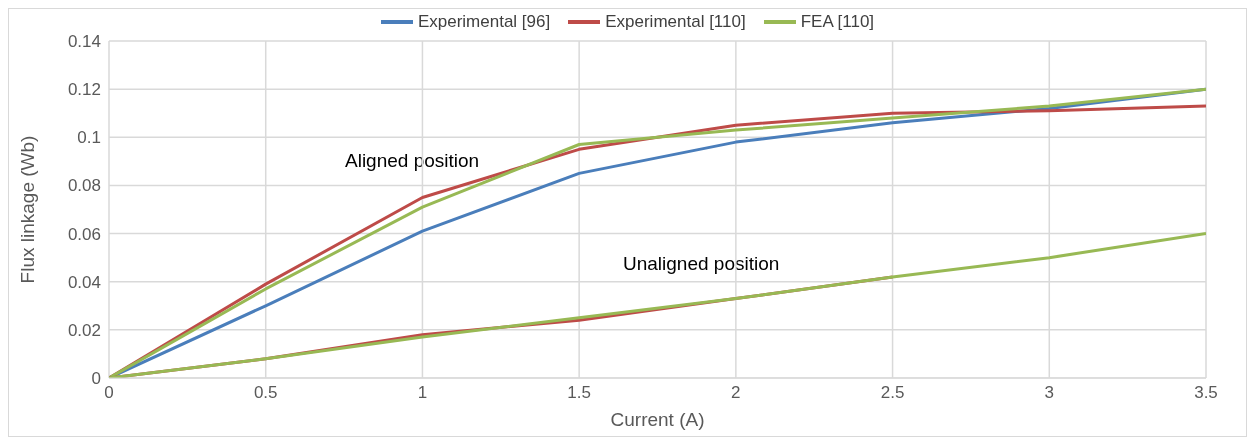 This screenshot has width=1255, height=445. Describe the element at coordinates (84, 186) in the screenshot. I see `y-tick-label: 0.08` at that location.